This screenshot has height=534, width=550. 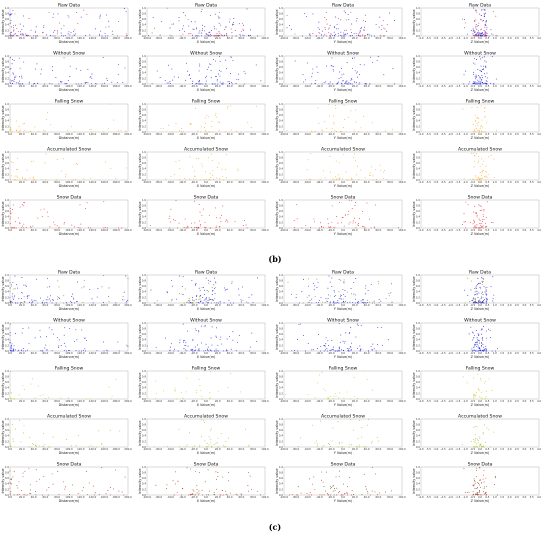 I want to click on x-tick-label: -4.0, so click(x=420, y=38).